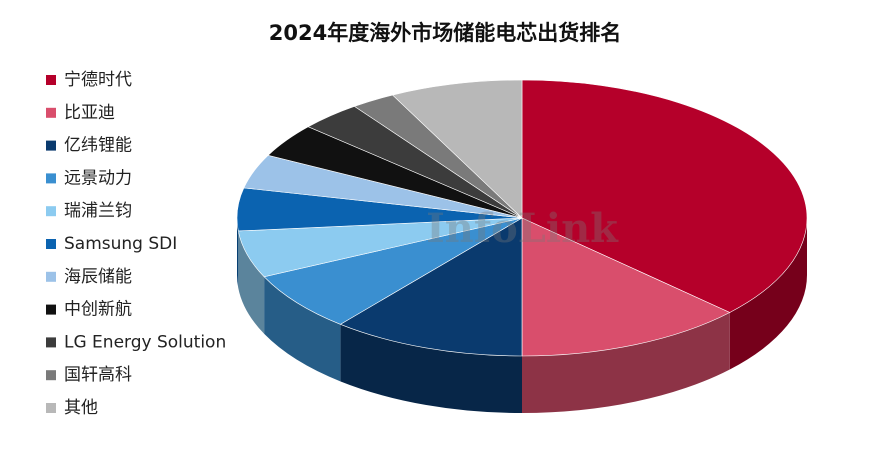  I want to click on legend-label: 中创新航, so click(98, 310).